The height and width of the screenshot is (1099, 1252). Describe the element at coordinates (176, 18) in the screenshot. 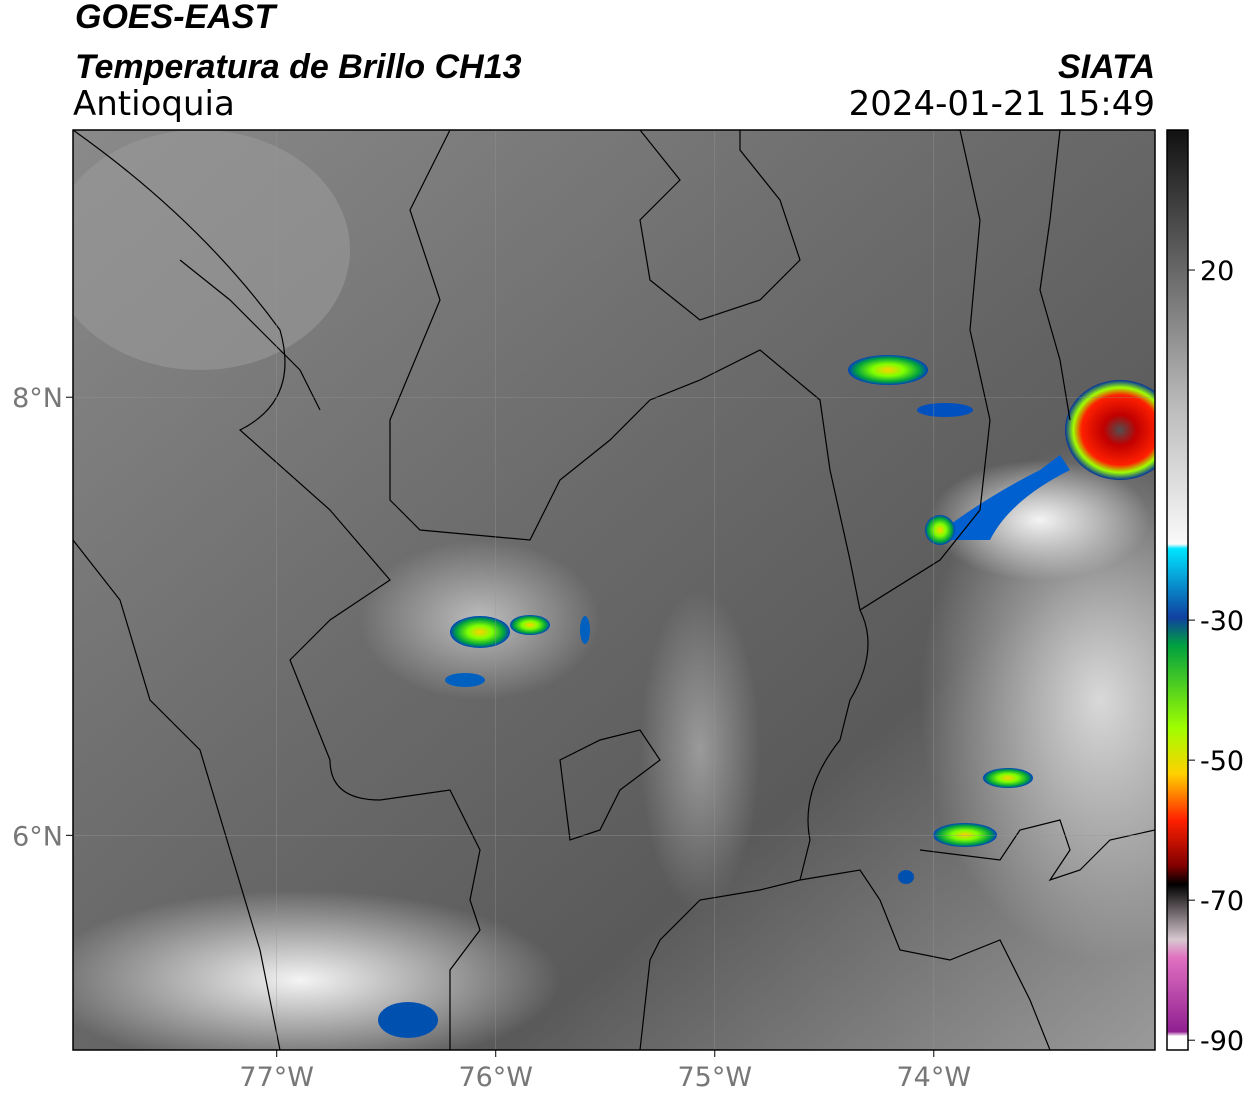

I see `satellite: GOES-EAST` at that location.